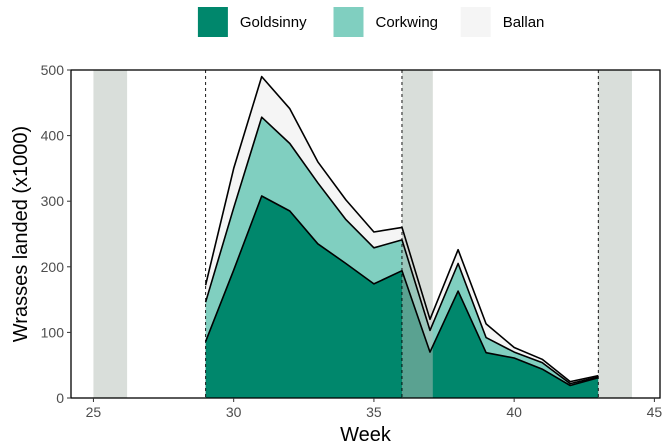 This screenshot has width=667, height=446. What do you see at coordinates (374, 412) in the screenshot?
I see `x-tick-label: 35` at bounding box center [374, 412].